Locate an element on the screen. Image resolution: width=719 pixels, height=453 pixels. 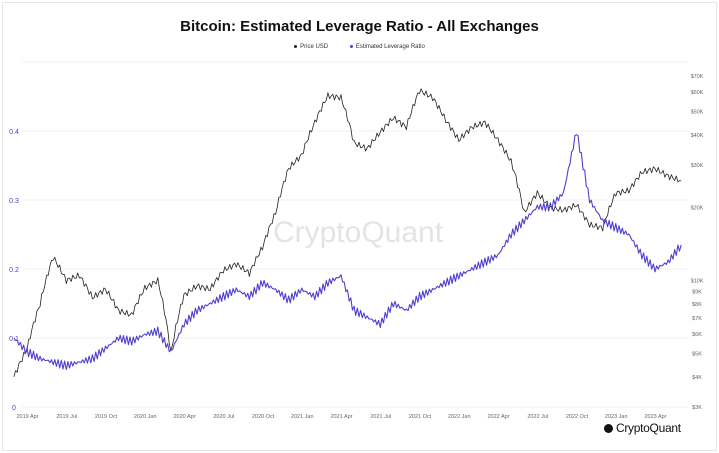
x-tick-label: 2022 Oct is located at coordinates (577, 417).